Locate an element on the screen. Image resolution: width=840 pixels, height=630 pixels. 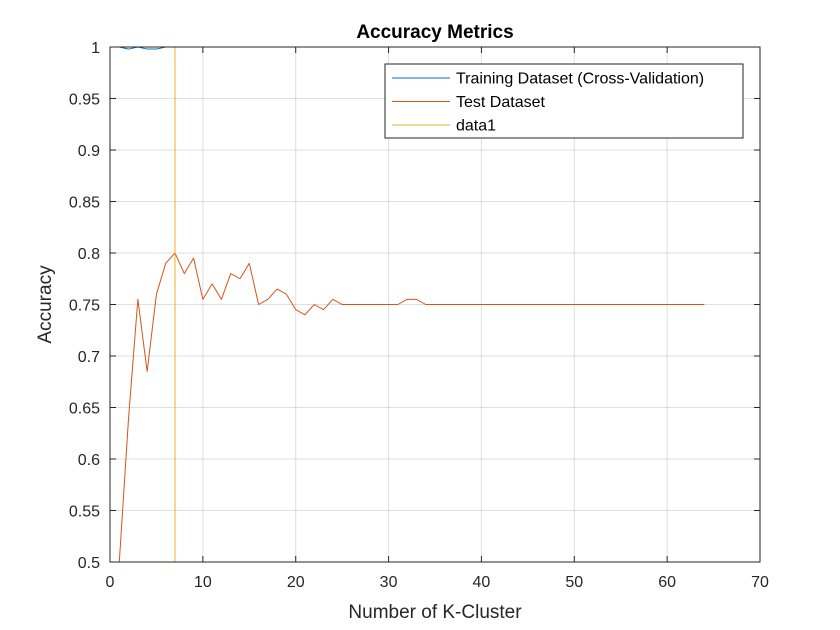
x-tick-label: 30 is located at coordinates (389, 582).